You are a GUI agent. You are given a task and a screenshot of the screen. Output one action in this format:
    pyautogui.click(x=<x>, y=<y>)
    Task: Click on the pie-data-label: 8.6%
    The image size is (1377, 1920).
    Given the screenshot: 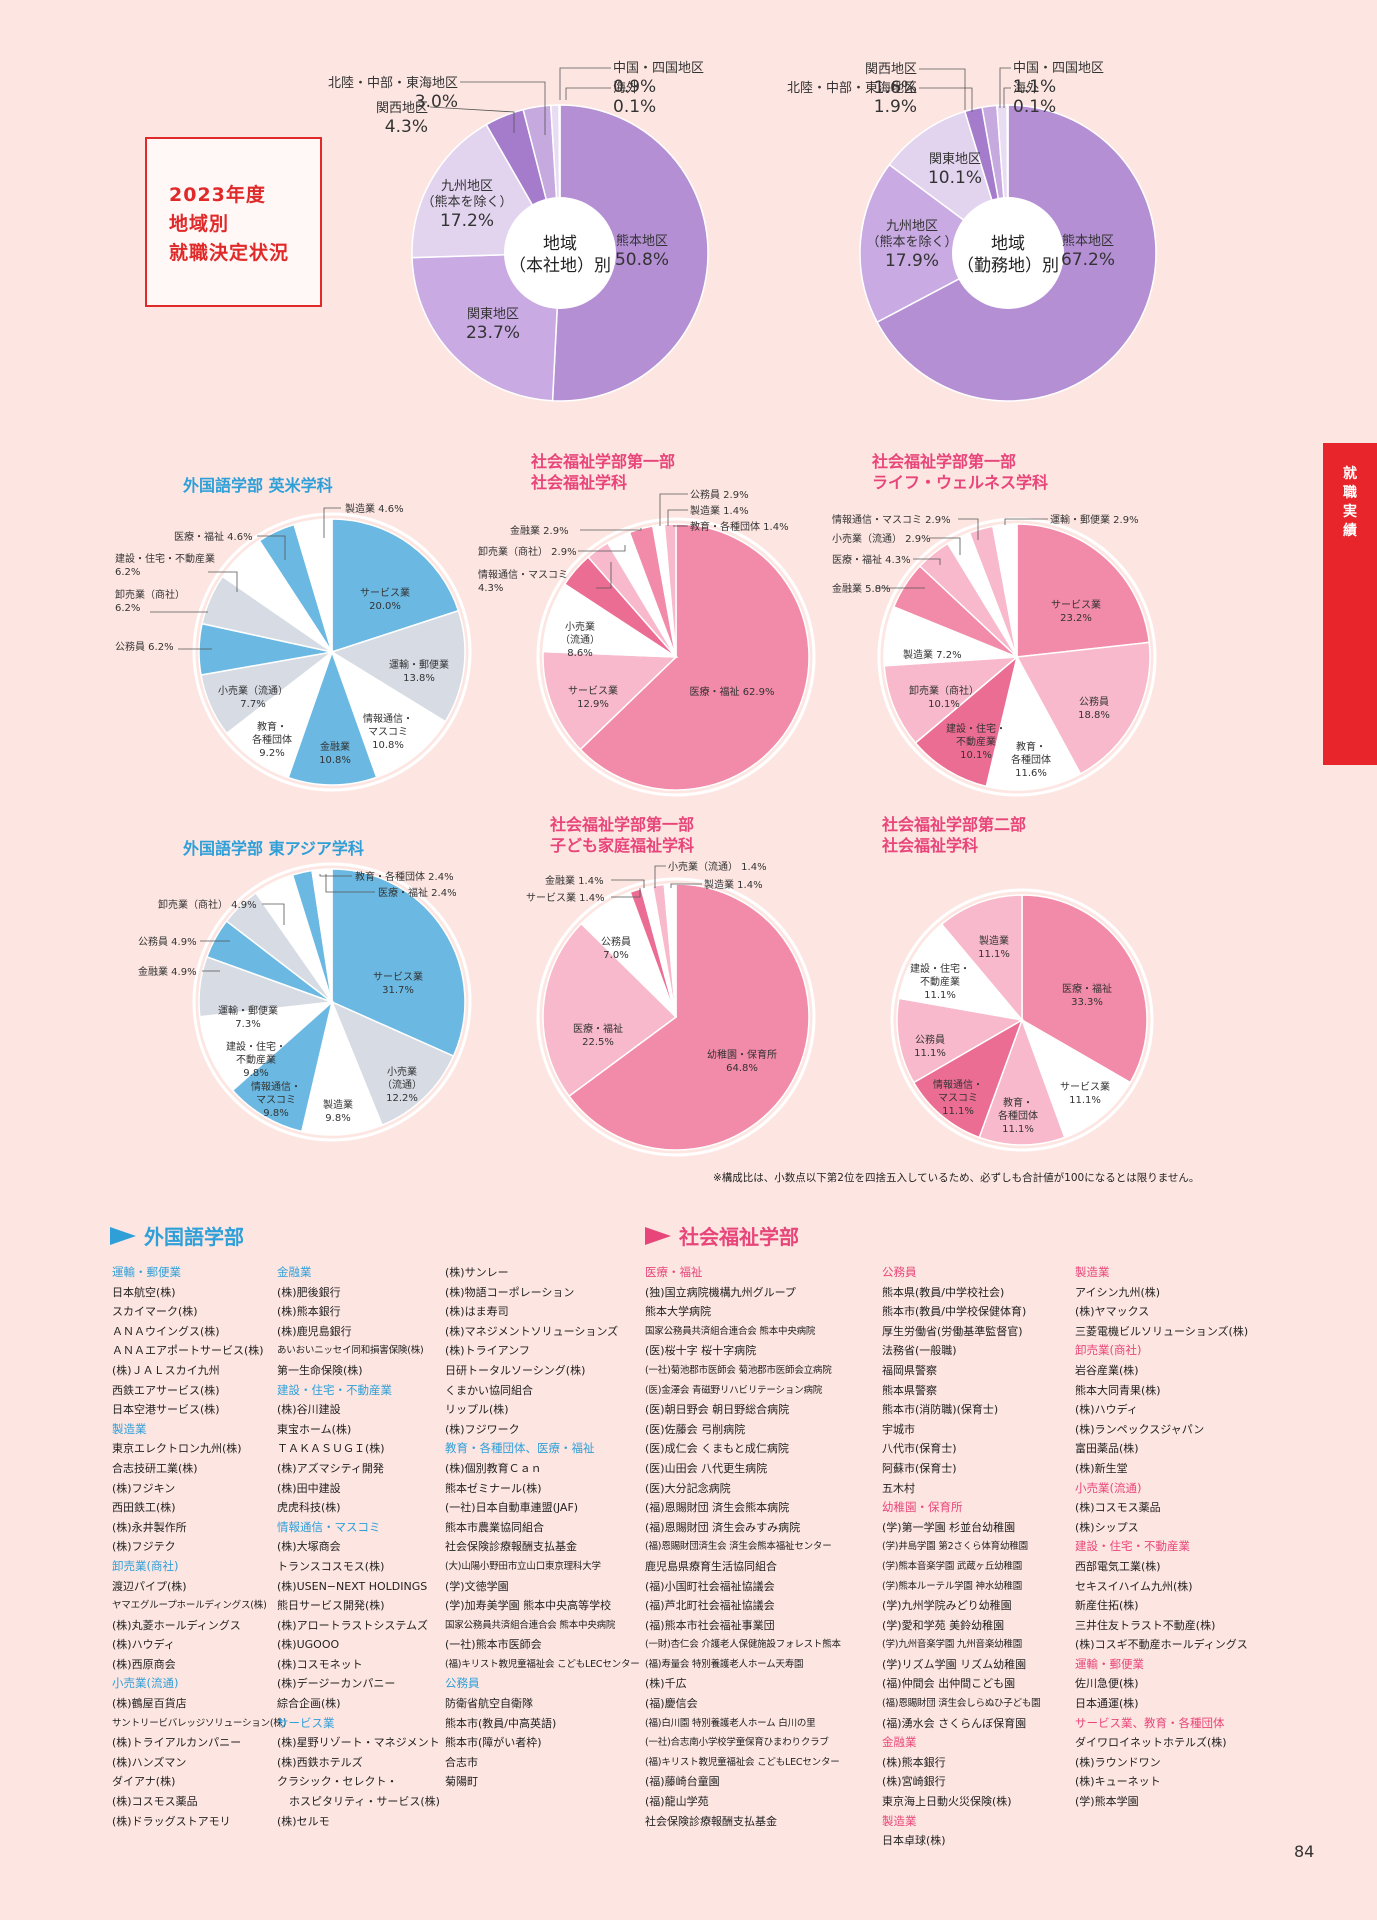 What is the action you would take?
    pyautogui.click(x=579, y=653)
    